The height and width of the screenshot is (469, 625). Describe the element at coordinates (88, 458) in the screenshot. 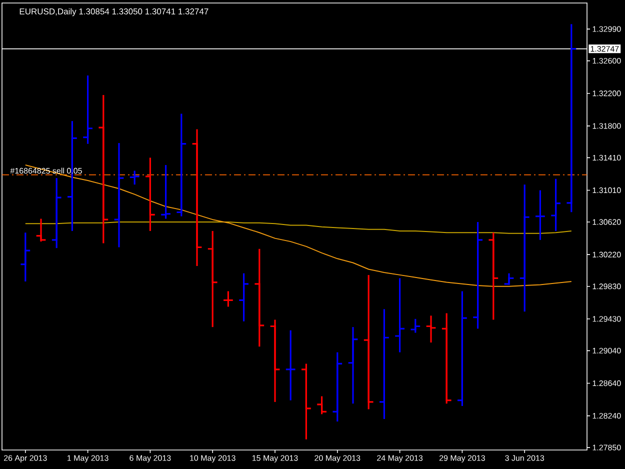

I see `x-tick-label: 1 May 2013` at that location.